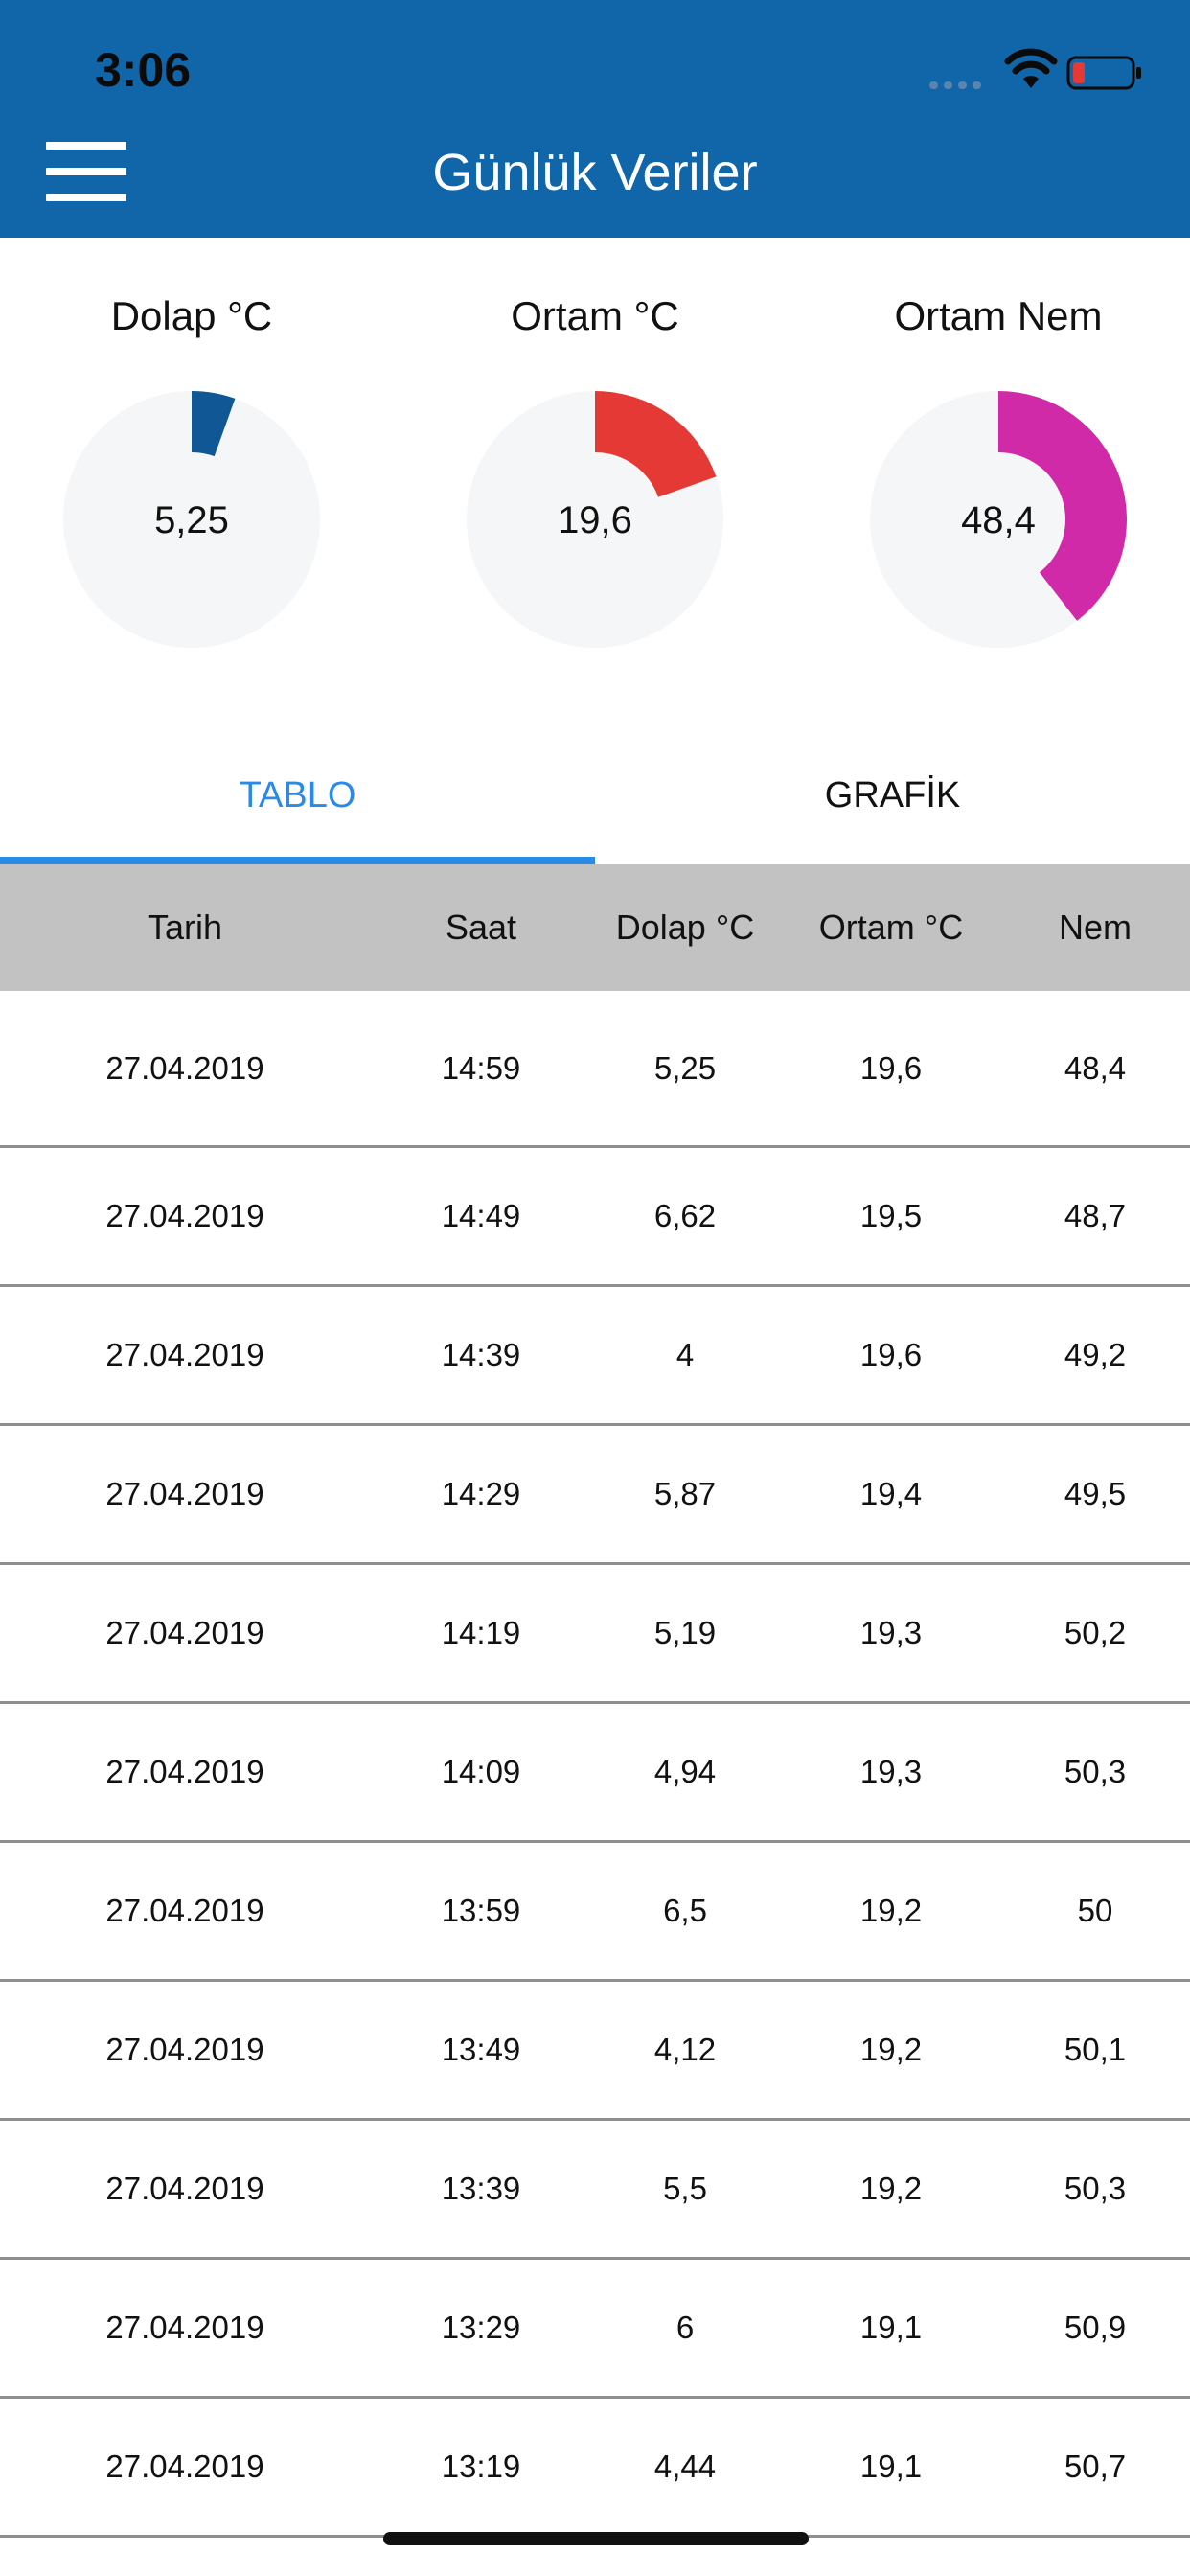  I want to click on cell-saat: 13:29, so click(481, 2327).